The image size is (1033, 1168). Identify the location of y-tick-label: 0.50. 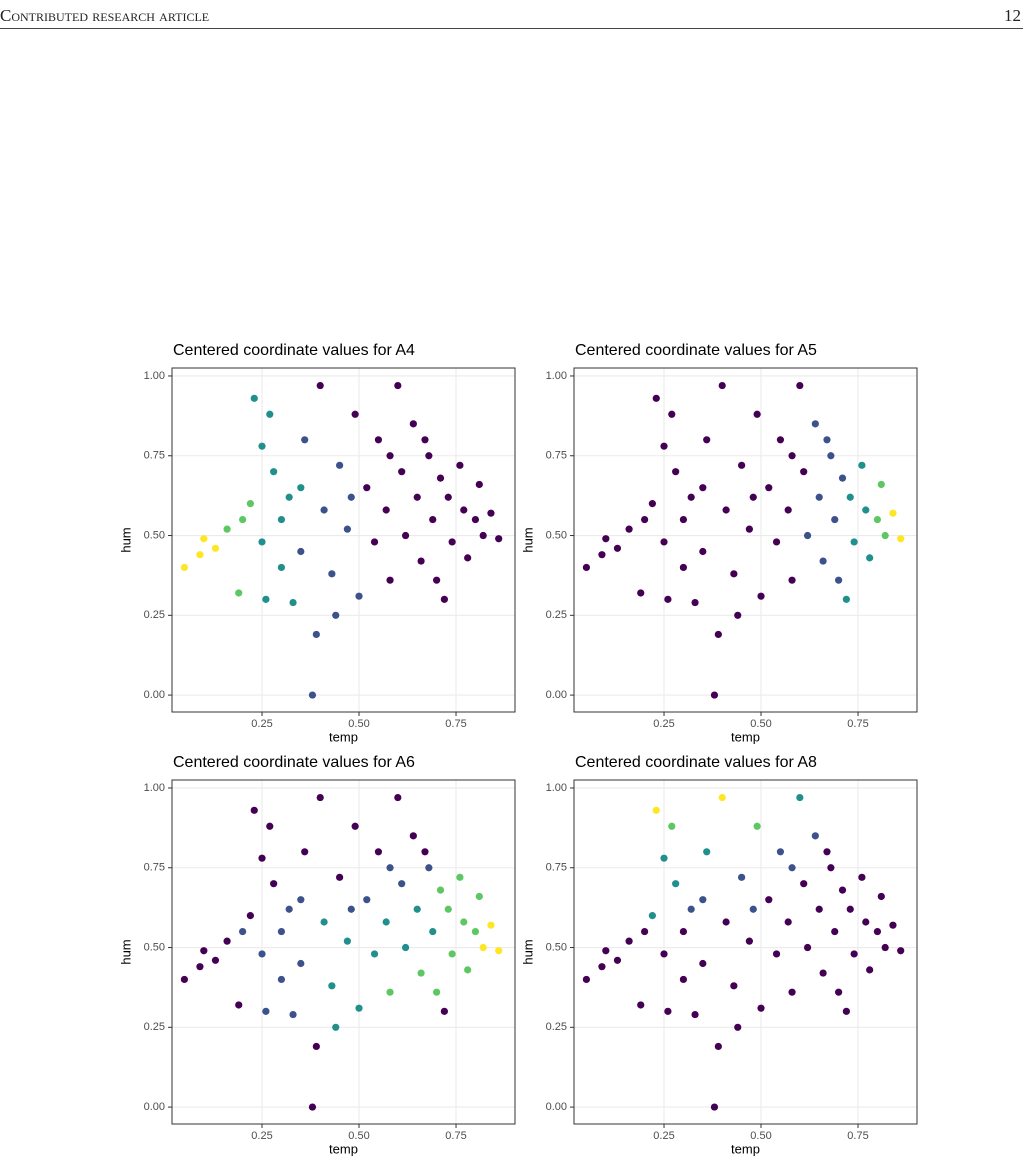
(154, 535).